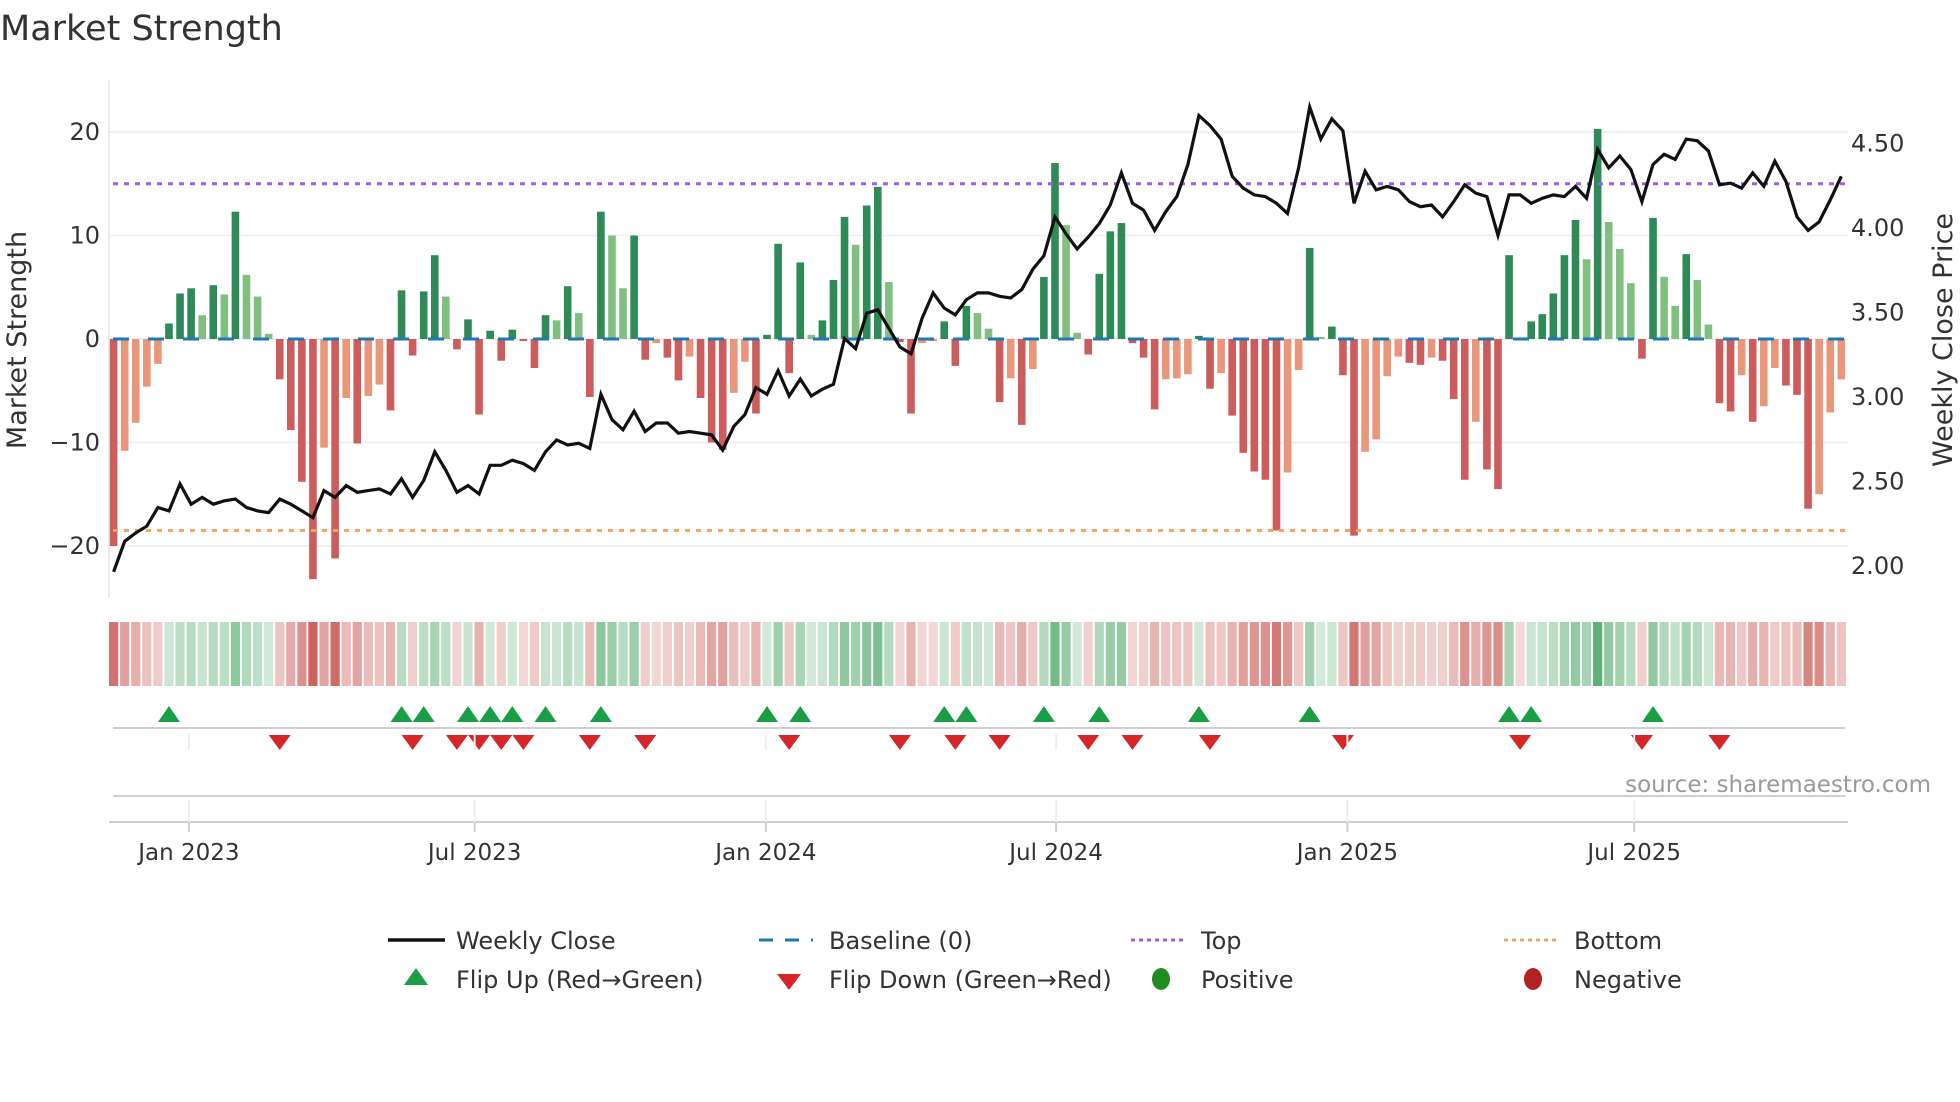 The width and height of the screenshot is (1960, 1102). I want to click on legend-item-positive: Positive, so click(1223, 980).